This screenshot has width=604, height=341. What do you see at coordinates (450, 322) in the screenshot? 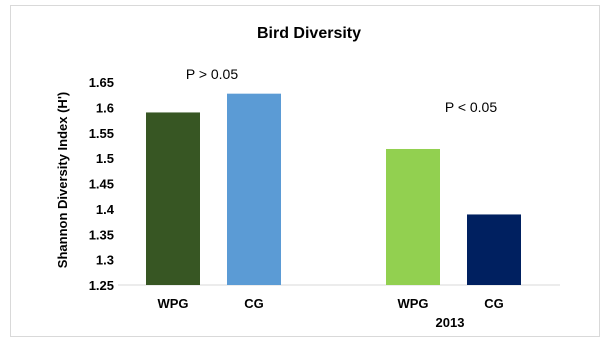
I see `group-2-label: 2013` at bounding box center [450, 322].